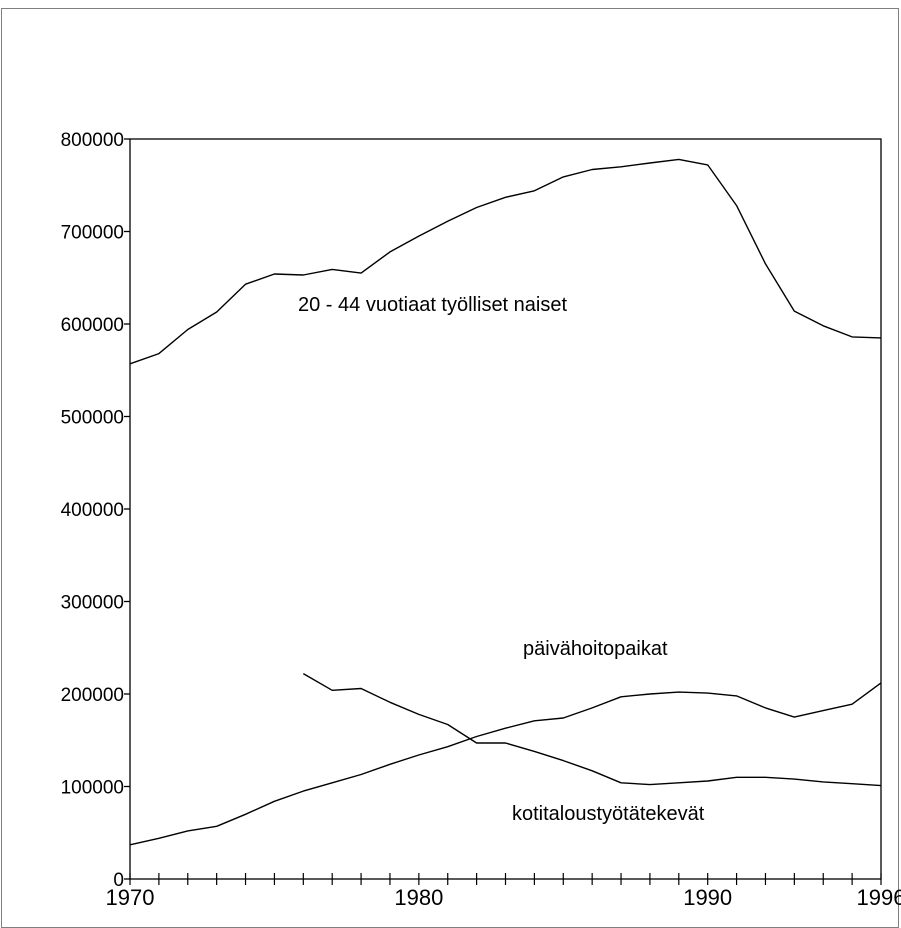 This screenshot has height=928, width=901. I want to click on series-label-daycare: päivähoitopaikat, so click(595, 649).